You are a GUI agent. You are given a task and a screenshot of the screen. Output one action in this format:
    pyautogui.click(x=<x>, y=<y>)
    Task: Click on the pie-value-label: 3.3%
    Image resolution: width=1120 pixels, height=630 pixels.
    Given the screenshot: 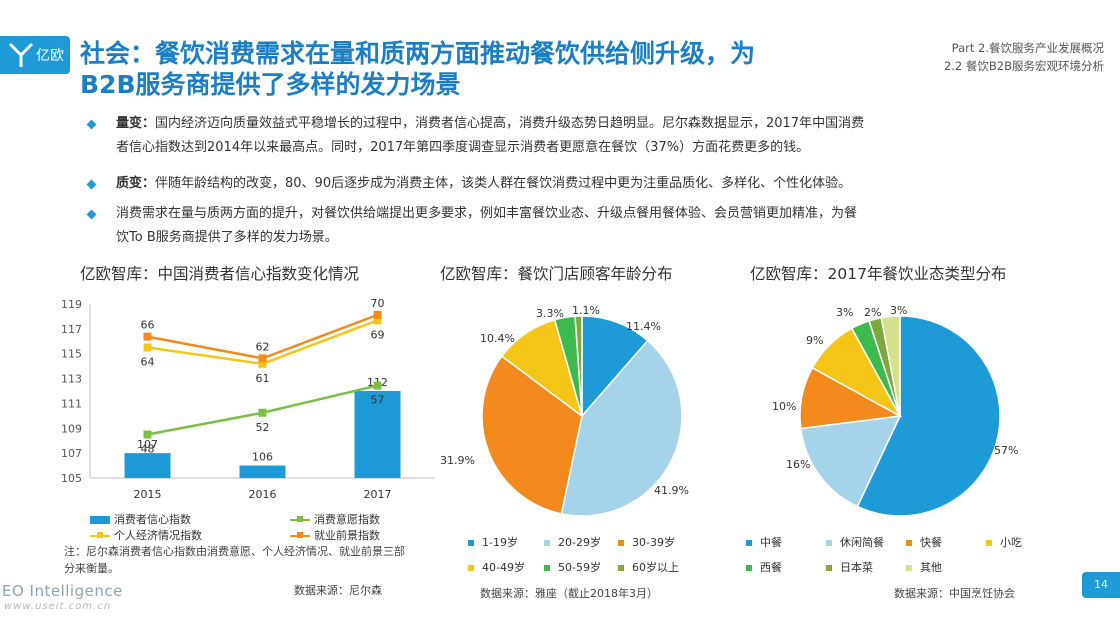 What is the action you would take?
    pyautogui.click(x=550, y=313)
    